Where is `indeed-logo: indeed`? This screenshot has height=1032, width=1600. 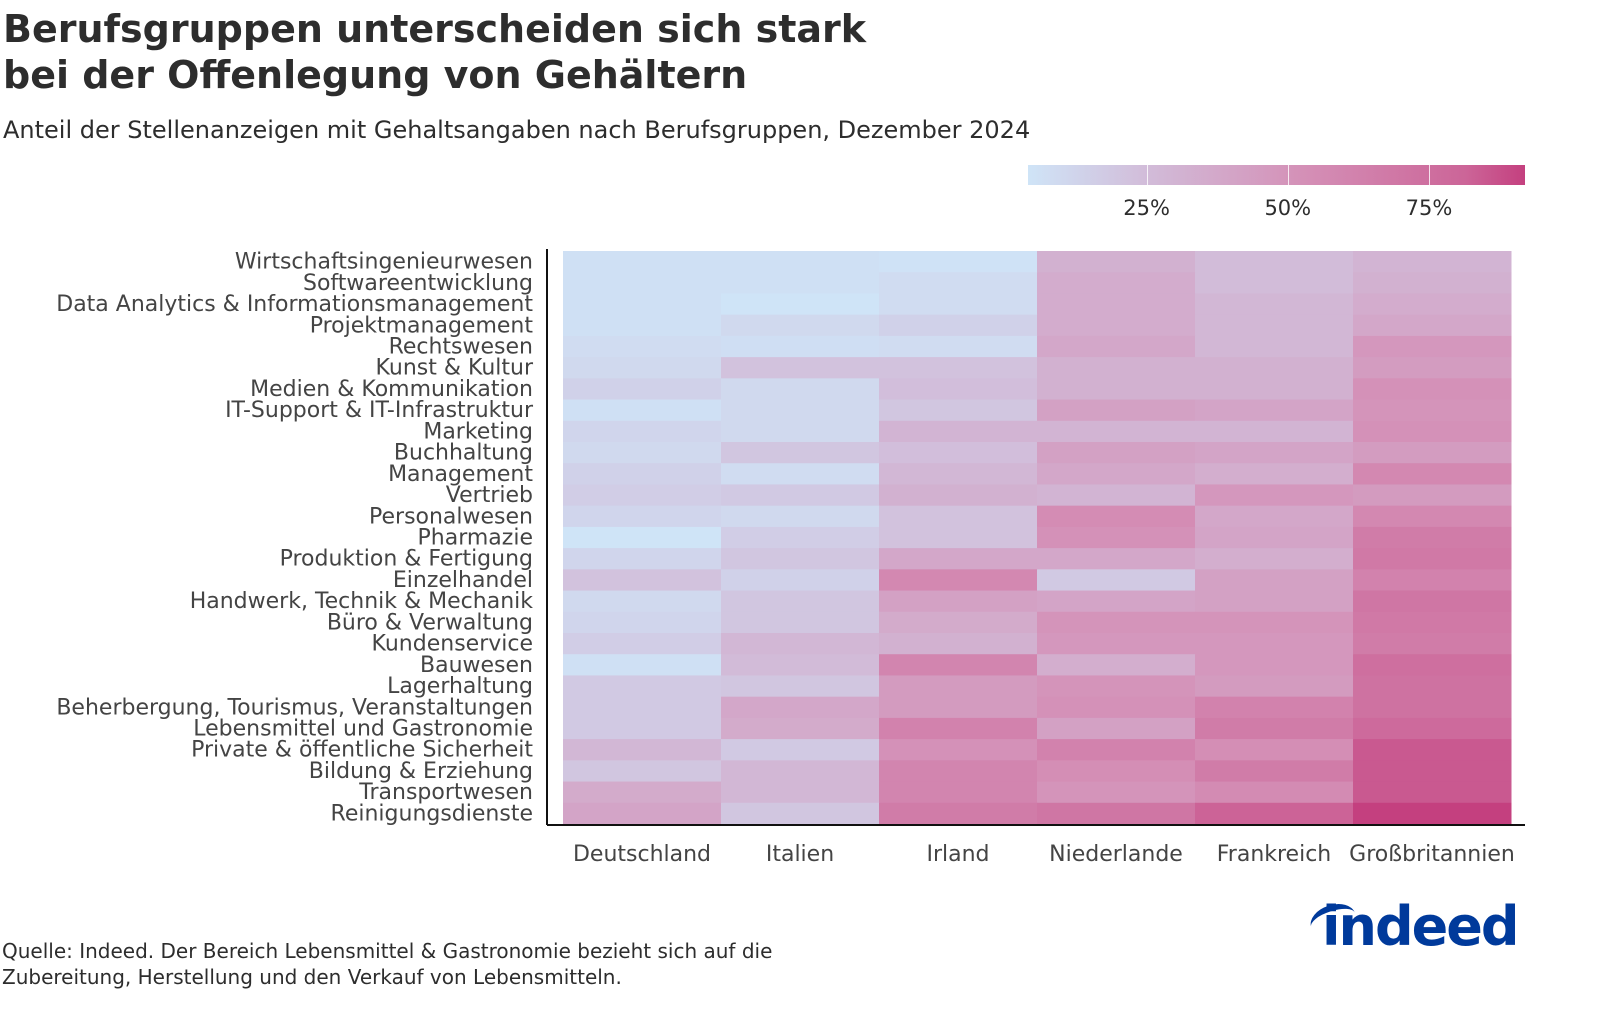 indeed-logo: indeed is located at coordinates (1413, 926).